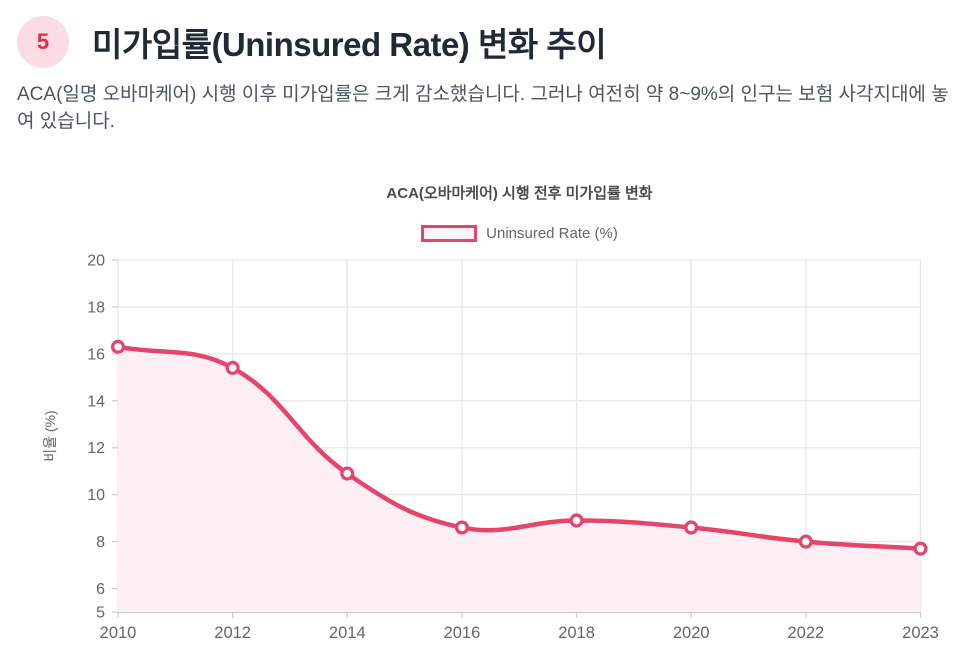 The image size is (975, 664). I want to click on x-tick-label: 2023, so click(920, 633).